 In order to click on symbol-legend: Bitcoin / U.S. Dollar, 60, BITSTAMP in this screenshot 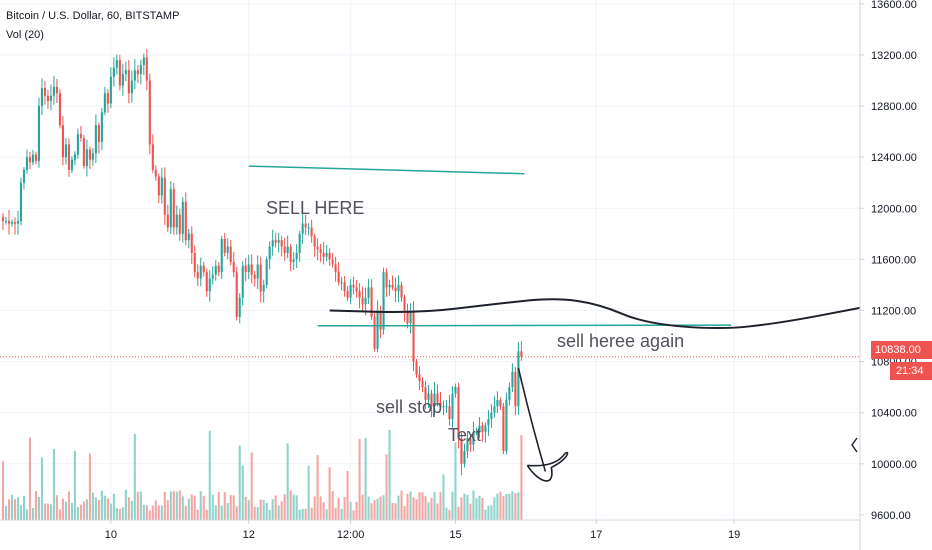, I will do `click(93, 16)`.